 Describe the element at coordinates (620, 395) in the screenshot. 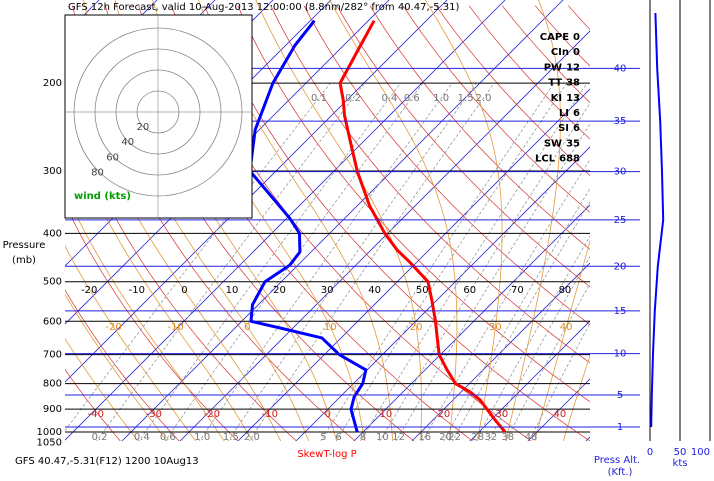

I see `altitude-tick-label: 5` at that location.